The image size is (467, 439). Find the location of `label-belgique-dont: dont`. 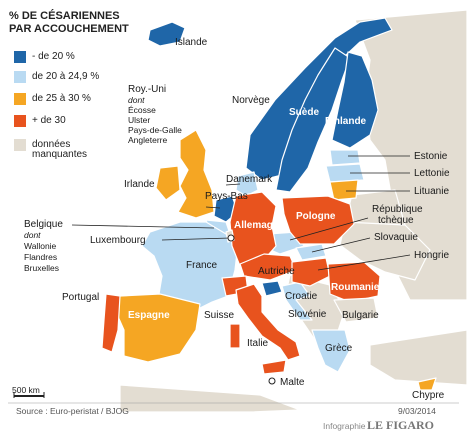

label-belgique-dont: dont is located at coordinates (32, 235).